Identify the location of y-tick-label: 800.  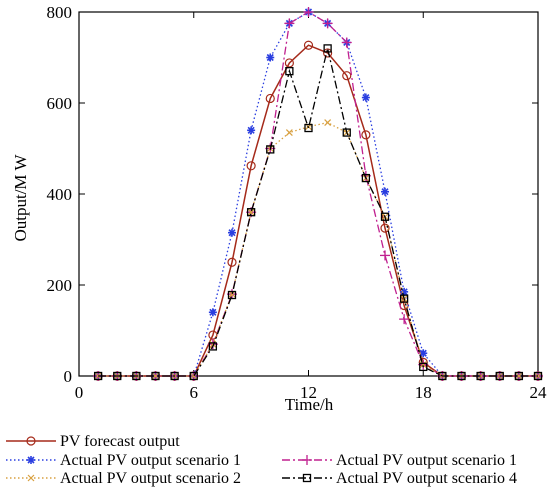
(60, 12).